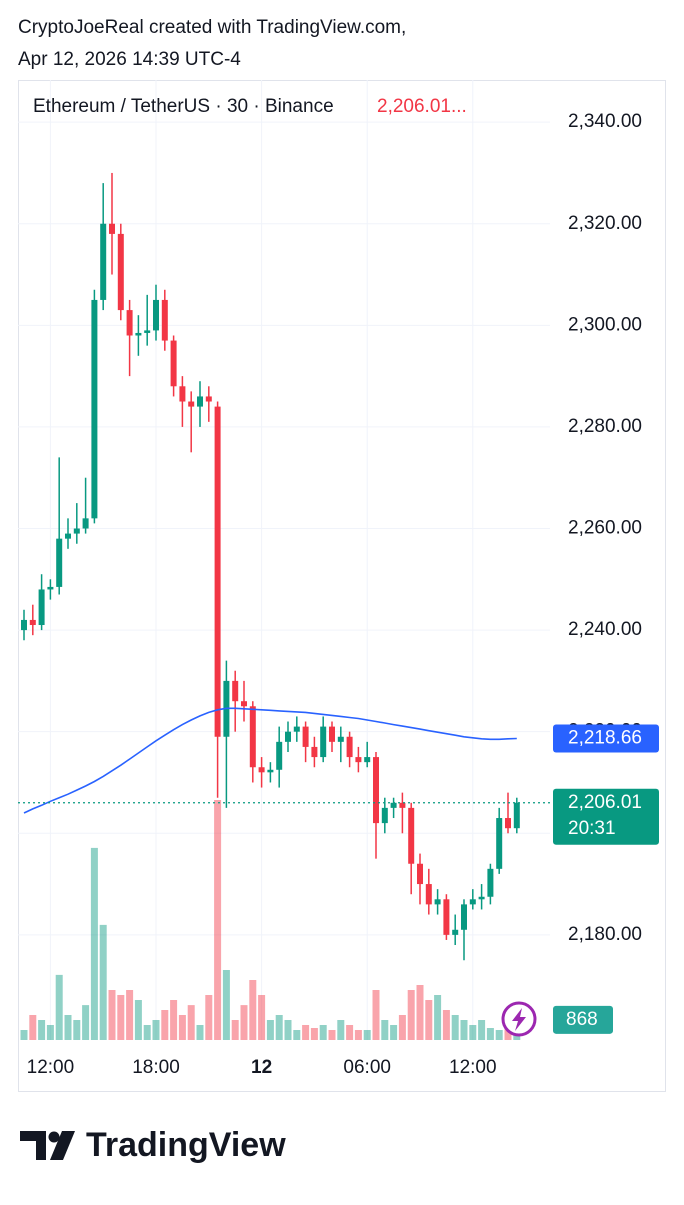 This screenshot has height=1205, width=684. Describe the element at coordinates (605, 121) in the screenshot. I see `y-tick-label: 2,340.00` at that location.